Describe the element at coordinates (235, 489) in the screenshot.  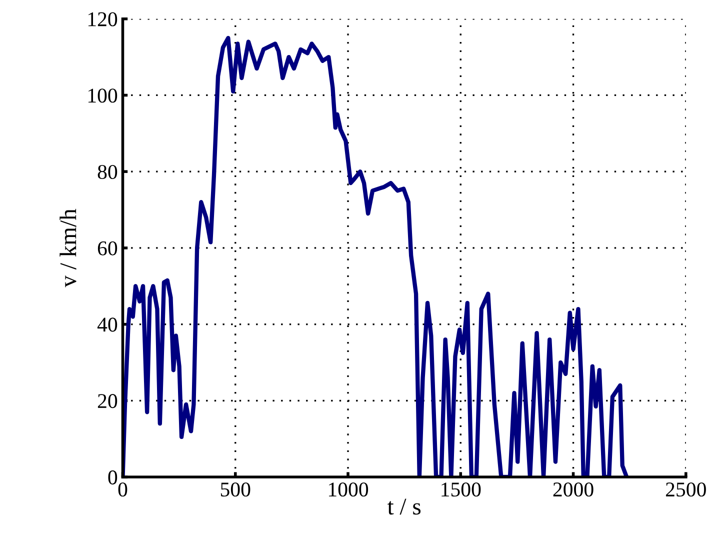
I see `x-tick-label: 500` at that location.